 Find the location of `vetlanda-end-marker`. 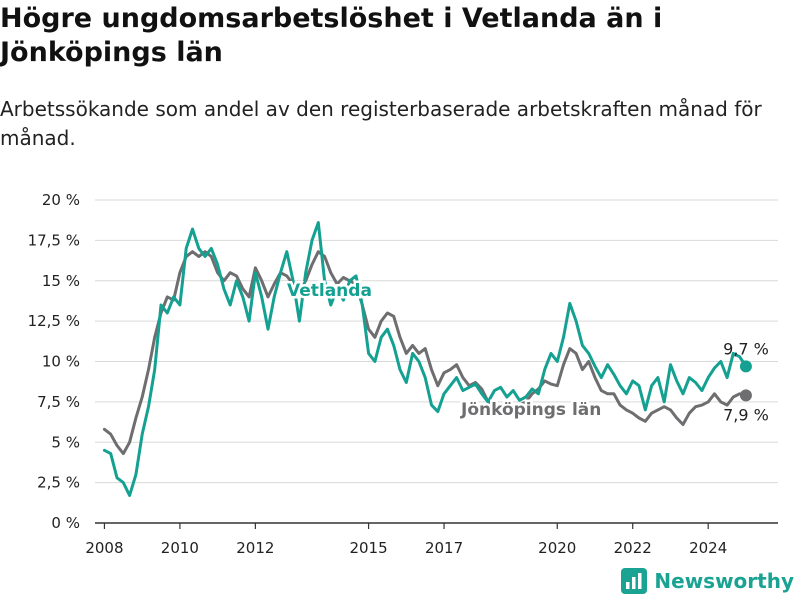

vetlanda-end-marker is located at coordinates (745, 366).